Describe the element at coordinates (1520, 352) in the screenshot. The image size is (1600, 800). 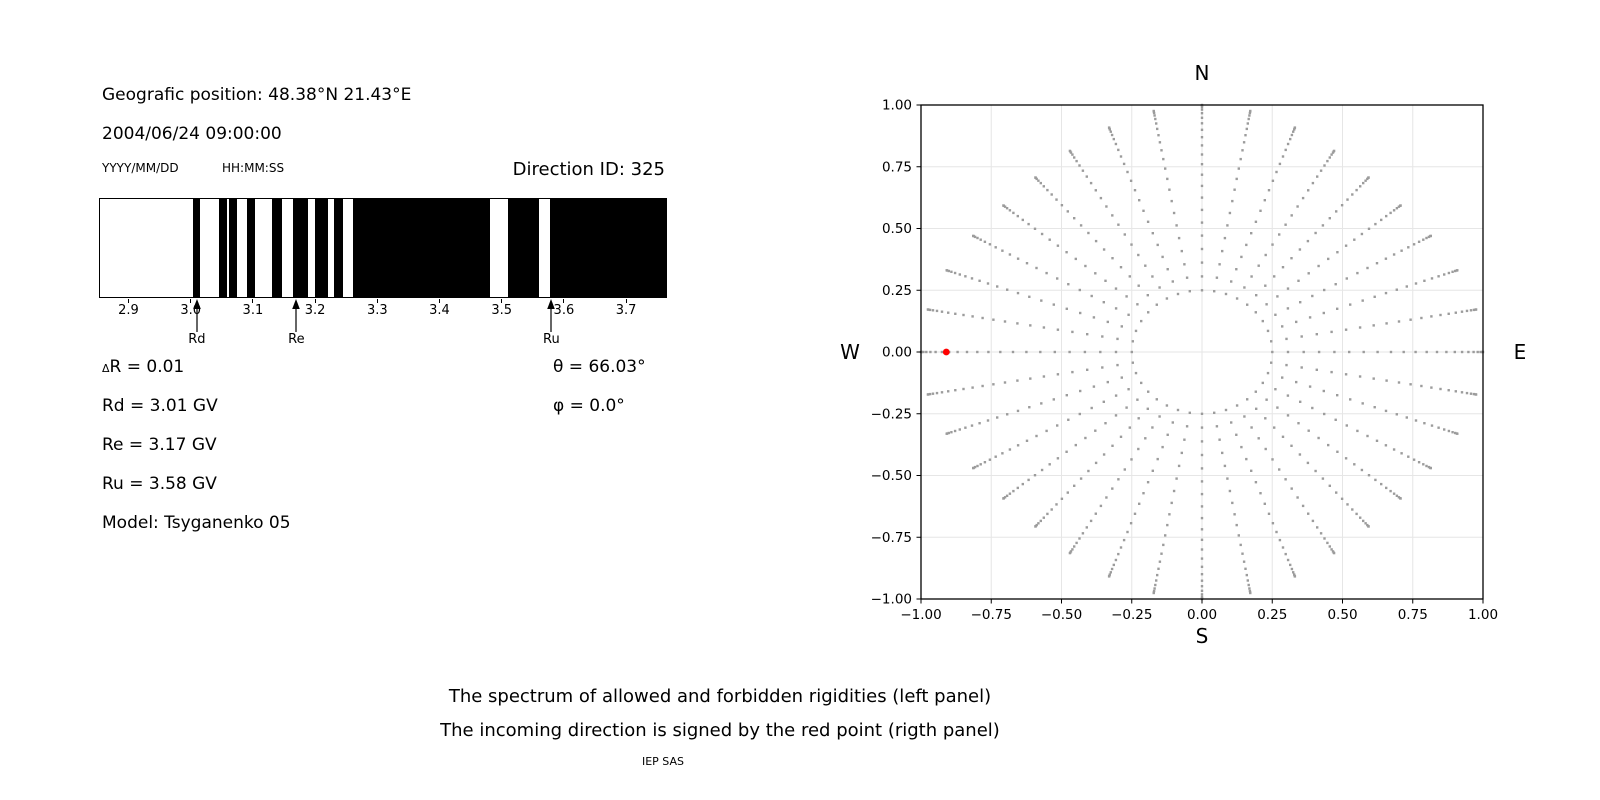
I see `compass-label-e: E` at that location.